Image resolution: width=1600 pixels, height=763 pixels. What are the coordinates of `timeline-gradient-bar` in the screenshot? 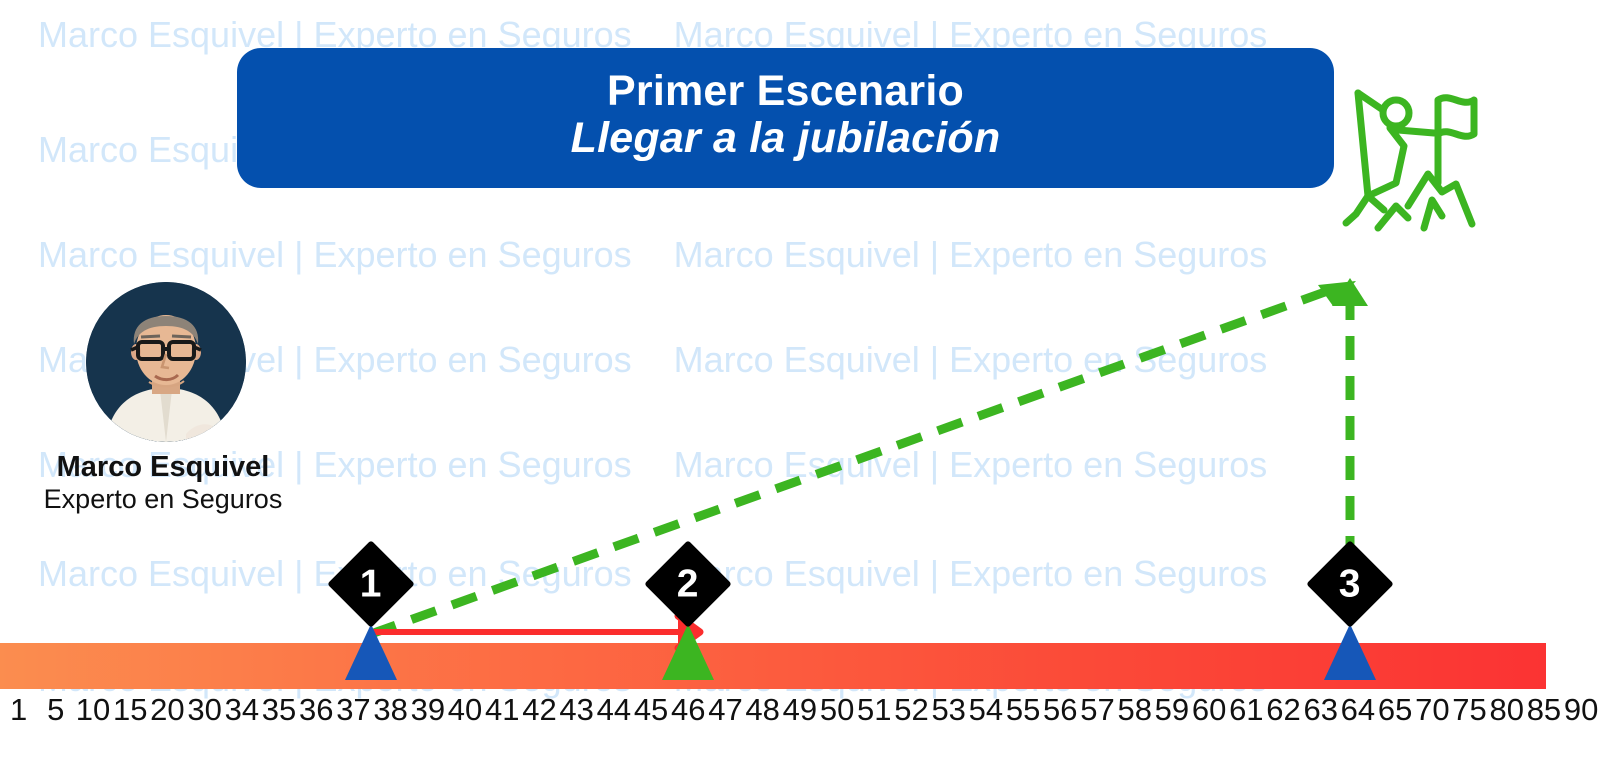 It's located at (773, 666).